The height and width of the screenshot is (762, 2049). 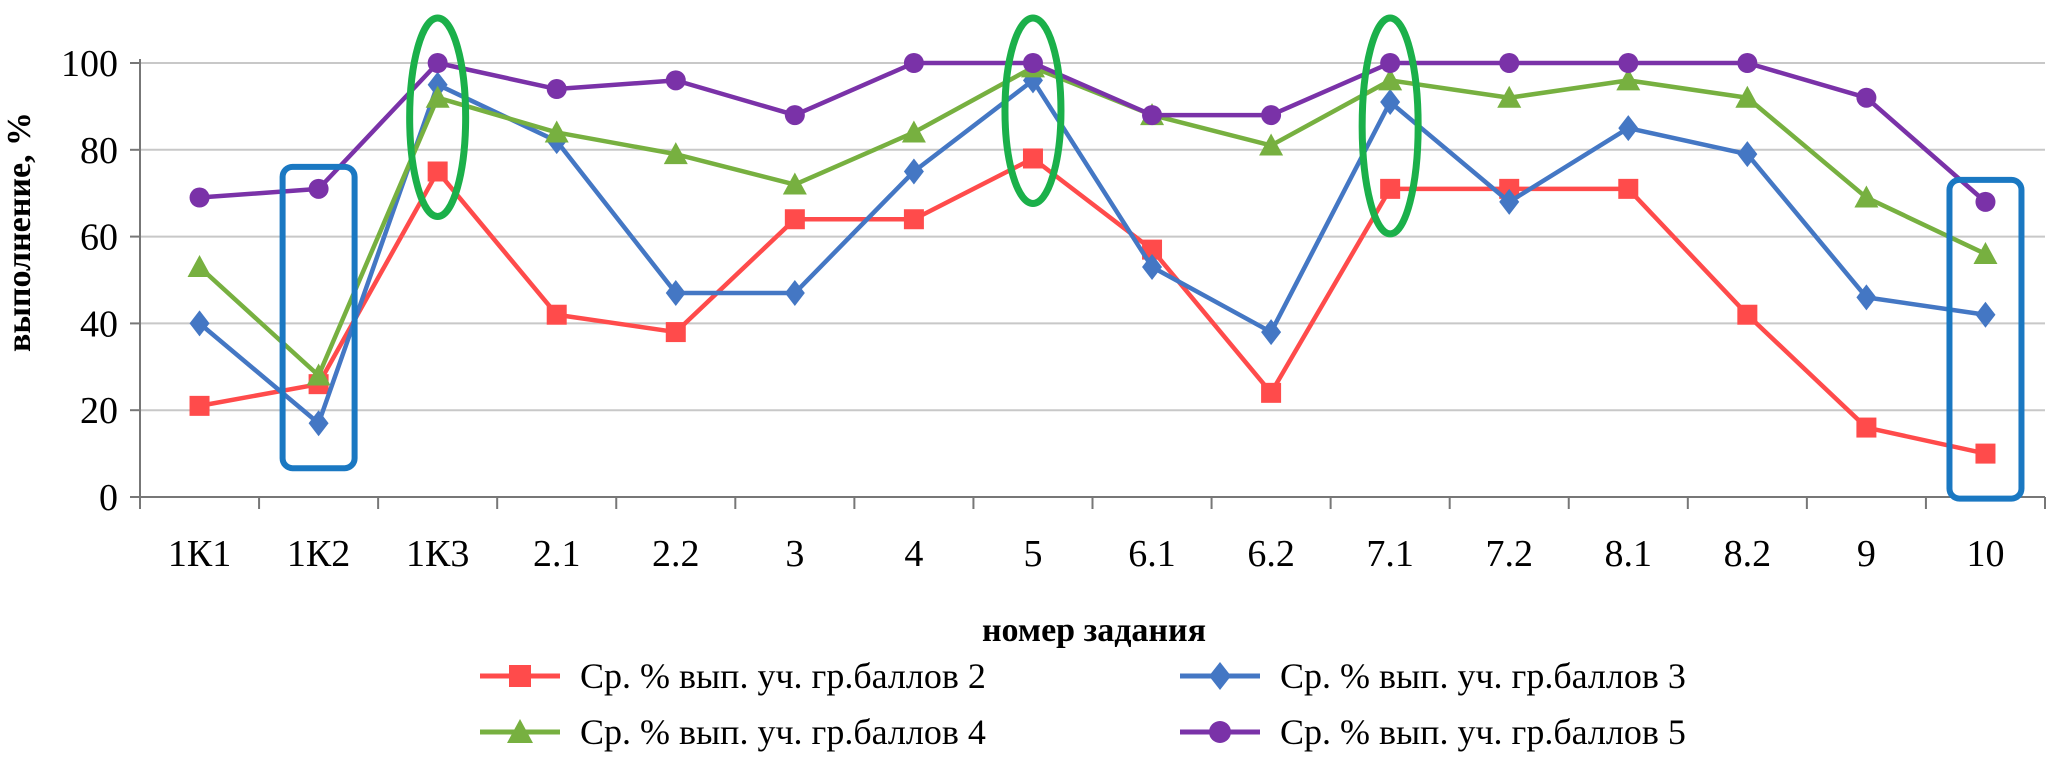 What do you see at coordinates (1483, 732) in the screenshot?
I see `legend-label: Ср. % вып. уч. гр.баллов 5` at bounding box center [1483, 732].